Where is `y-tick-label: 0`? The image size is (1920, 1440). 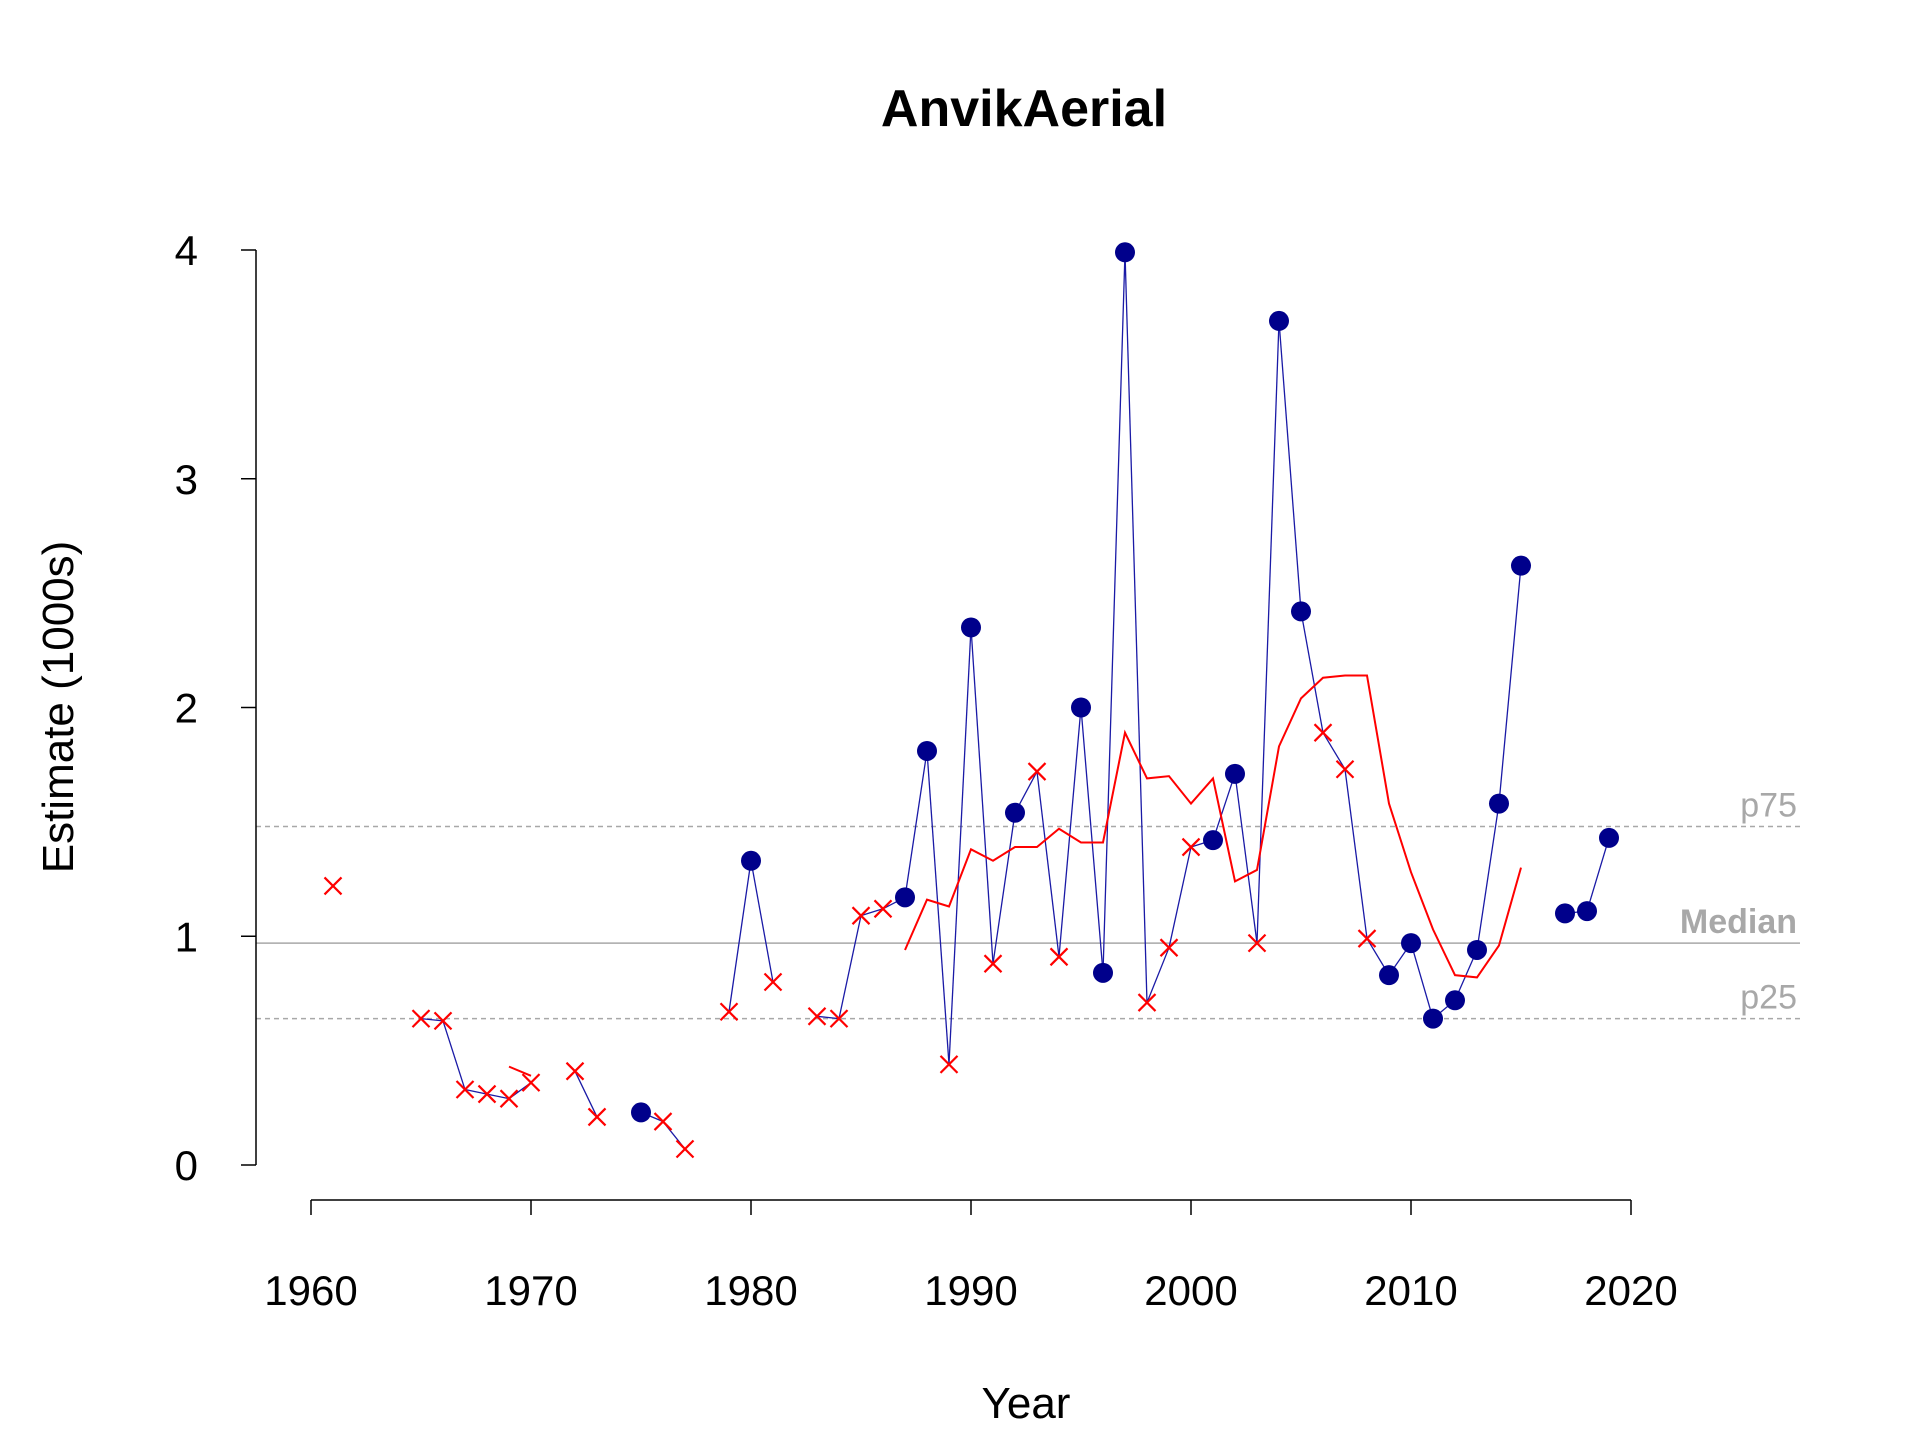 y-tick-label: 0 is located at coordinates (186, 1165).